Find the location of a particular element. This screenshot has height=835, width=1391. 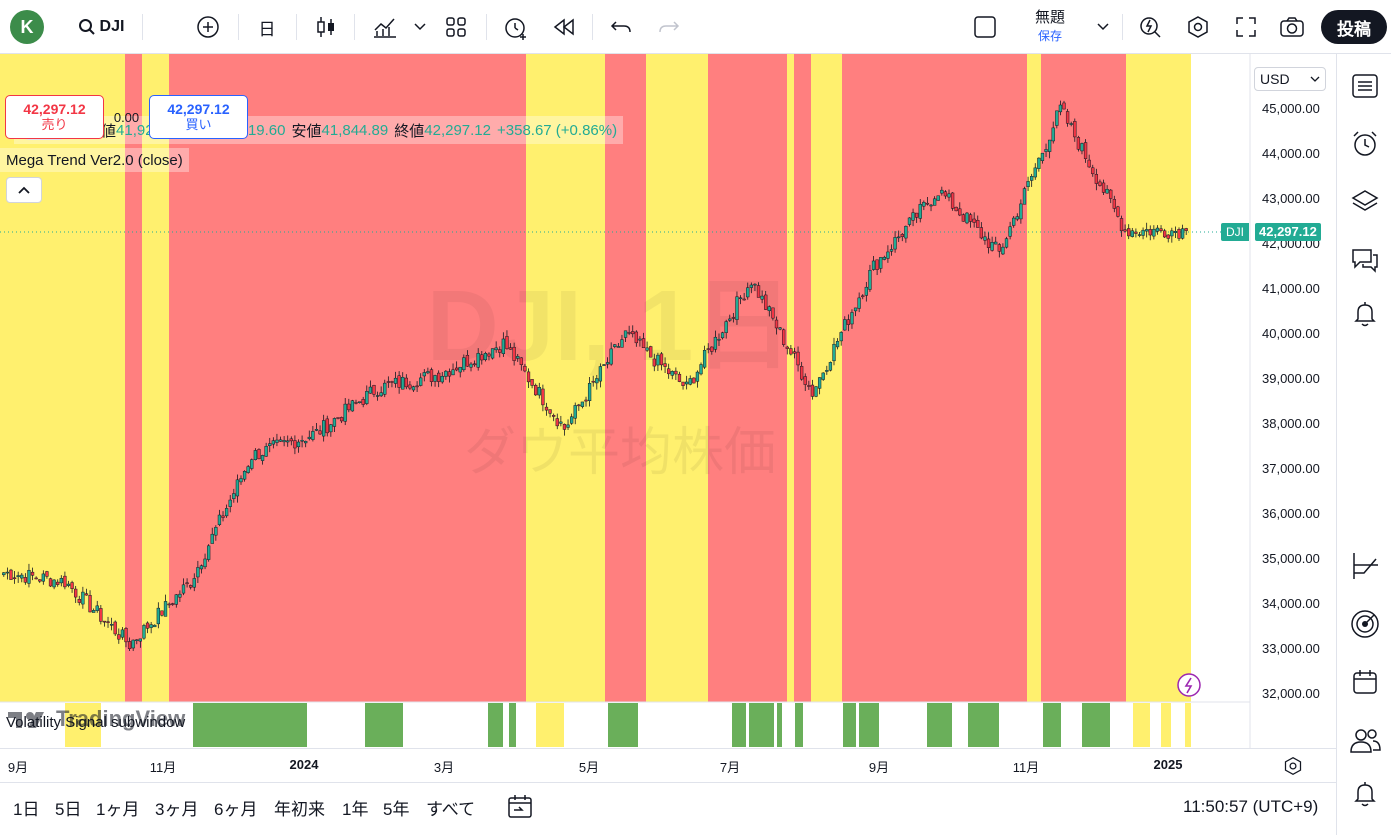

fullscreen-button is located at coordinates (1246, 27).